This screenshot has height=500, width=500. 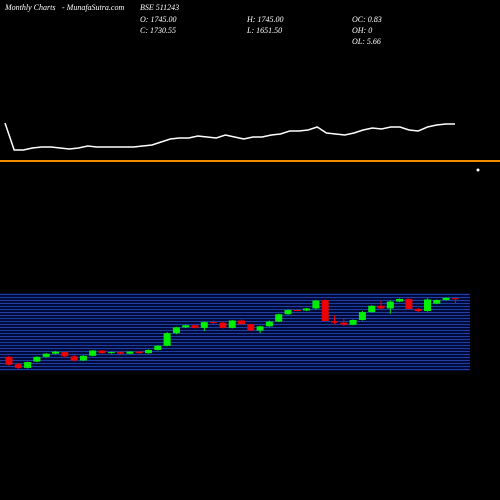 What do you see at coordinates (366, 41) in the screenshot?
I see `stat: OL: 5.66` at bounding box center [366, 41].